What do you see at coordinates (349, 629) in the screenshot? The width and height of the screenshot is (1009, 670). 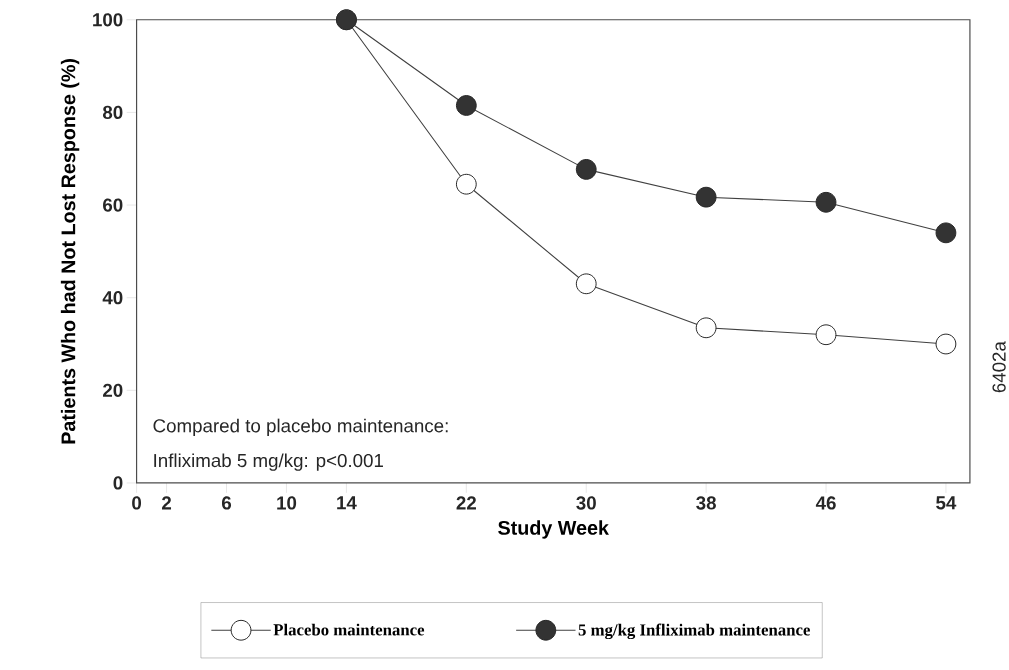 I see `legend-label: Placebo maintenance` at bounding box center [349, 629].